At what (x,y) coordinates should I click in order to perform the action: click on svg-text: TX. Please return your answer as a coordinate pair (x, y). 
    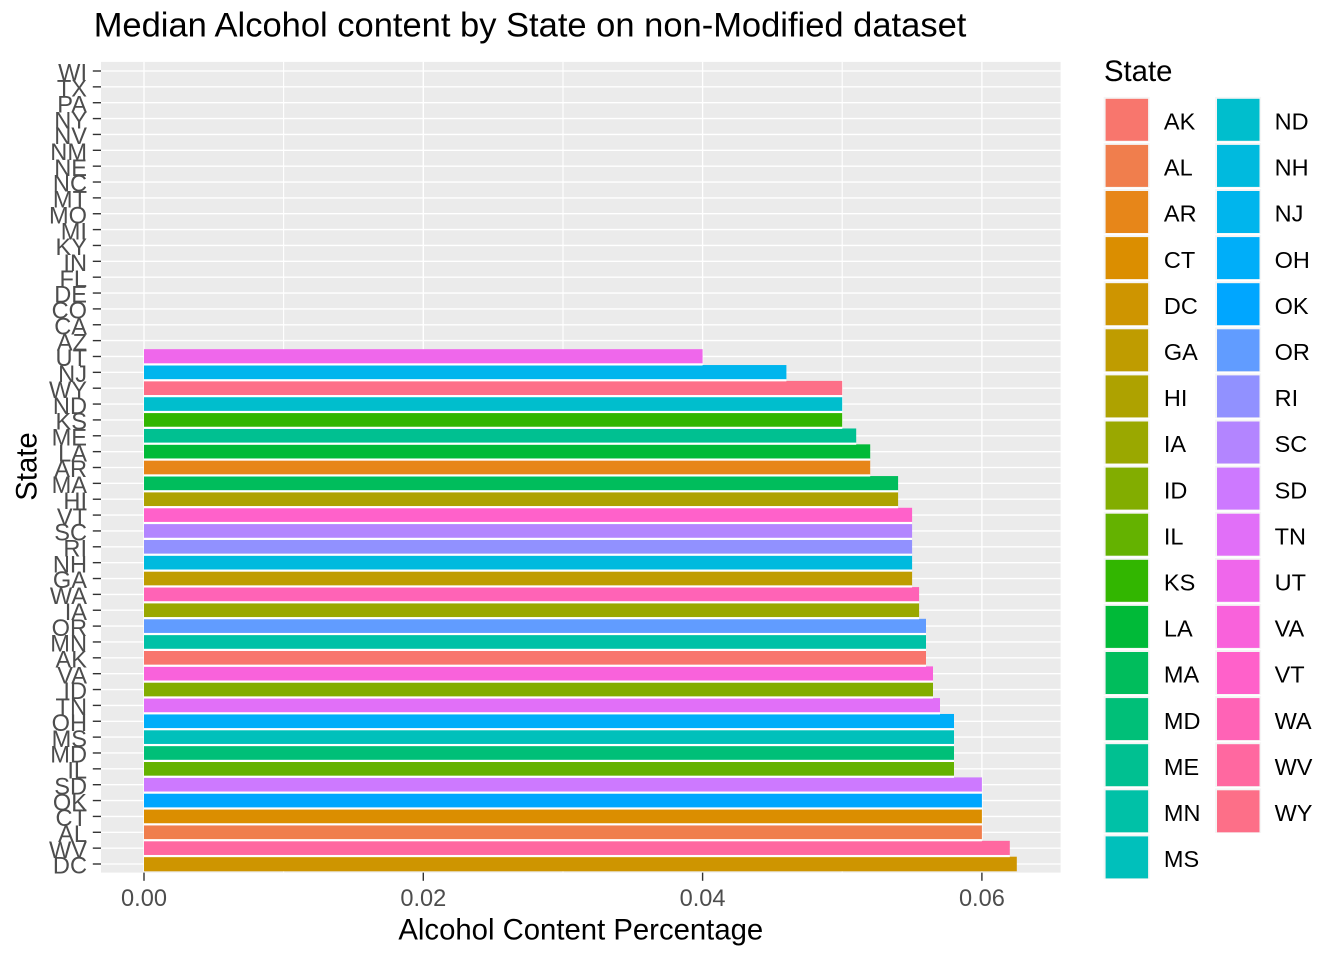
    Looking at the image, I should click on (72, 90).